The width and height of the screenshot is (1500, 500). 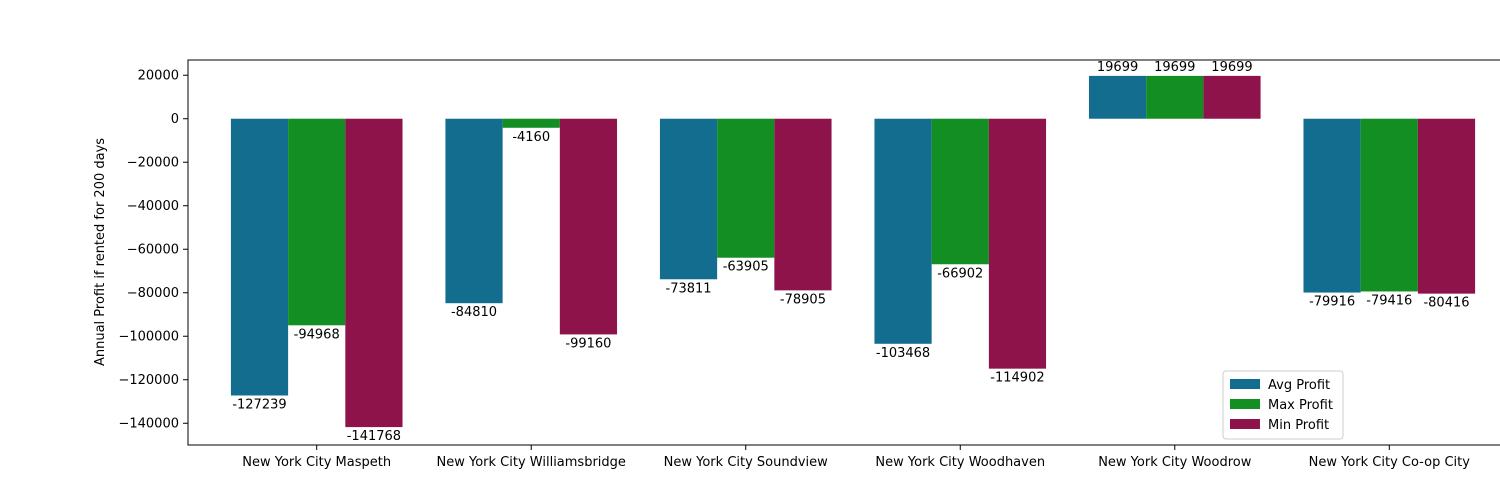 What do you see at coordinates (474, 312) in the screenshot?
I see `bar-value-label: -84810` at bounding box center [474, 312].